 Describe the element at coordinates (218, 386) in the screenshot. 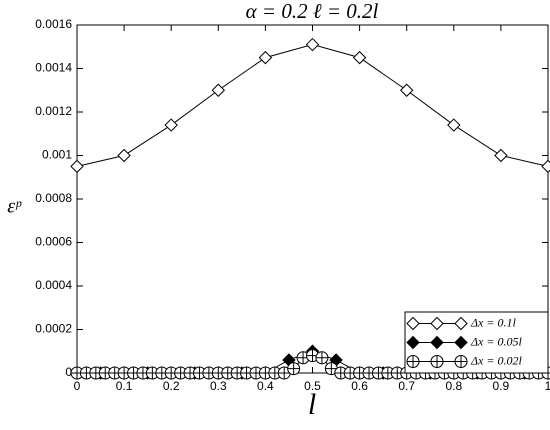

I see `x-tick-label: 0.3` at that location.